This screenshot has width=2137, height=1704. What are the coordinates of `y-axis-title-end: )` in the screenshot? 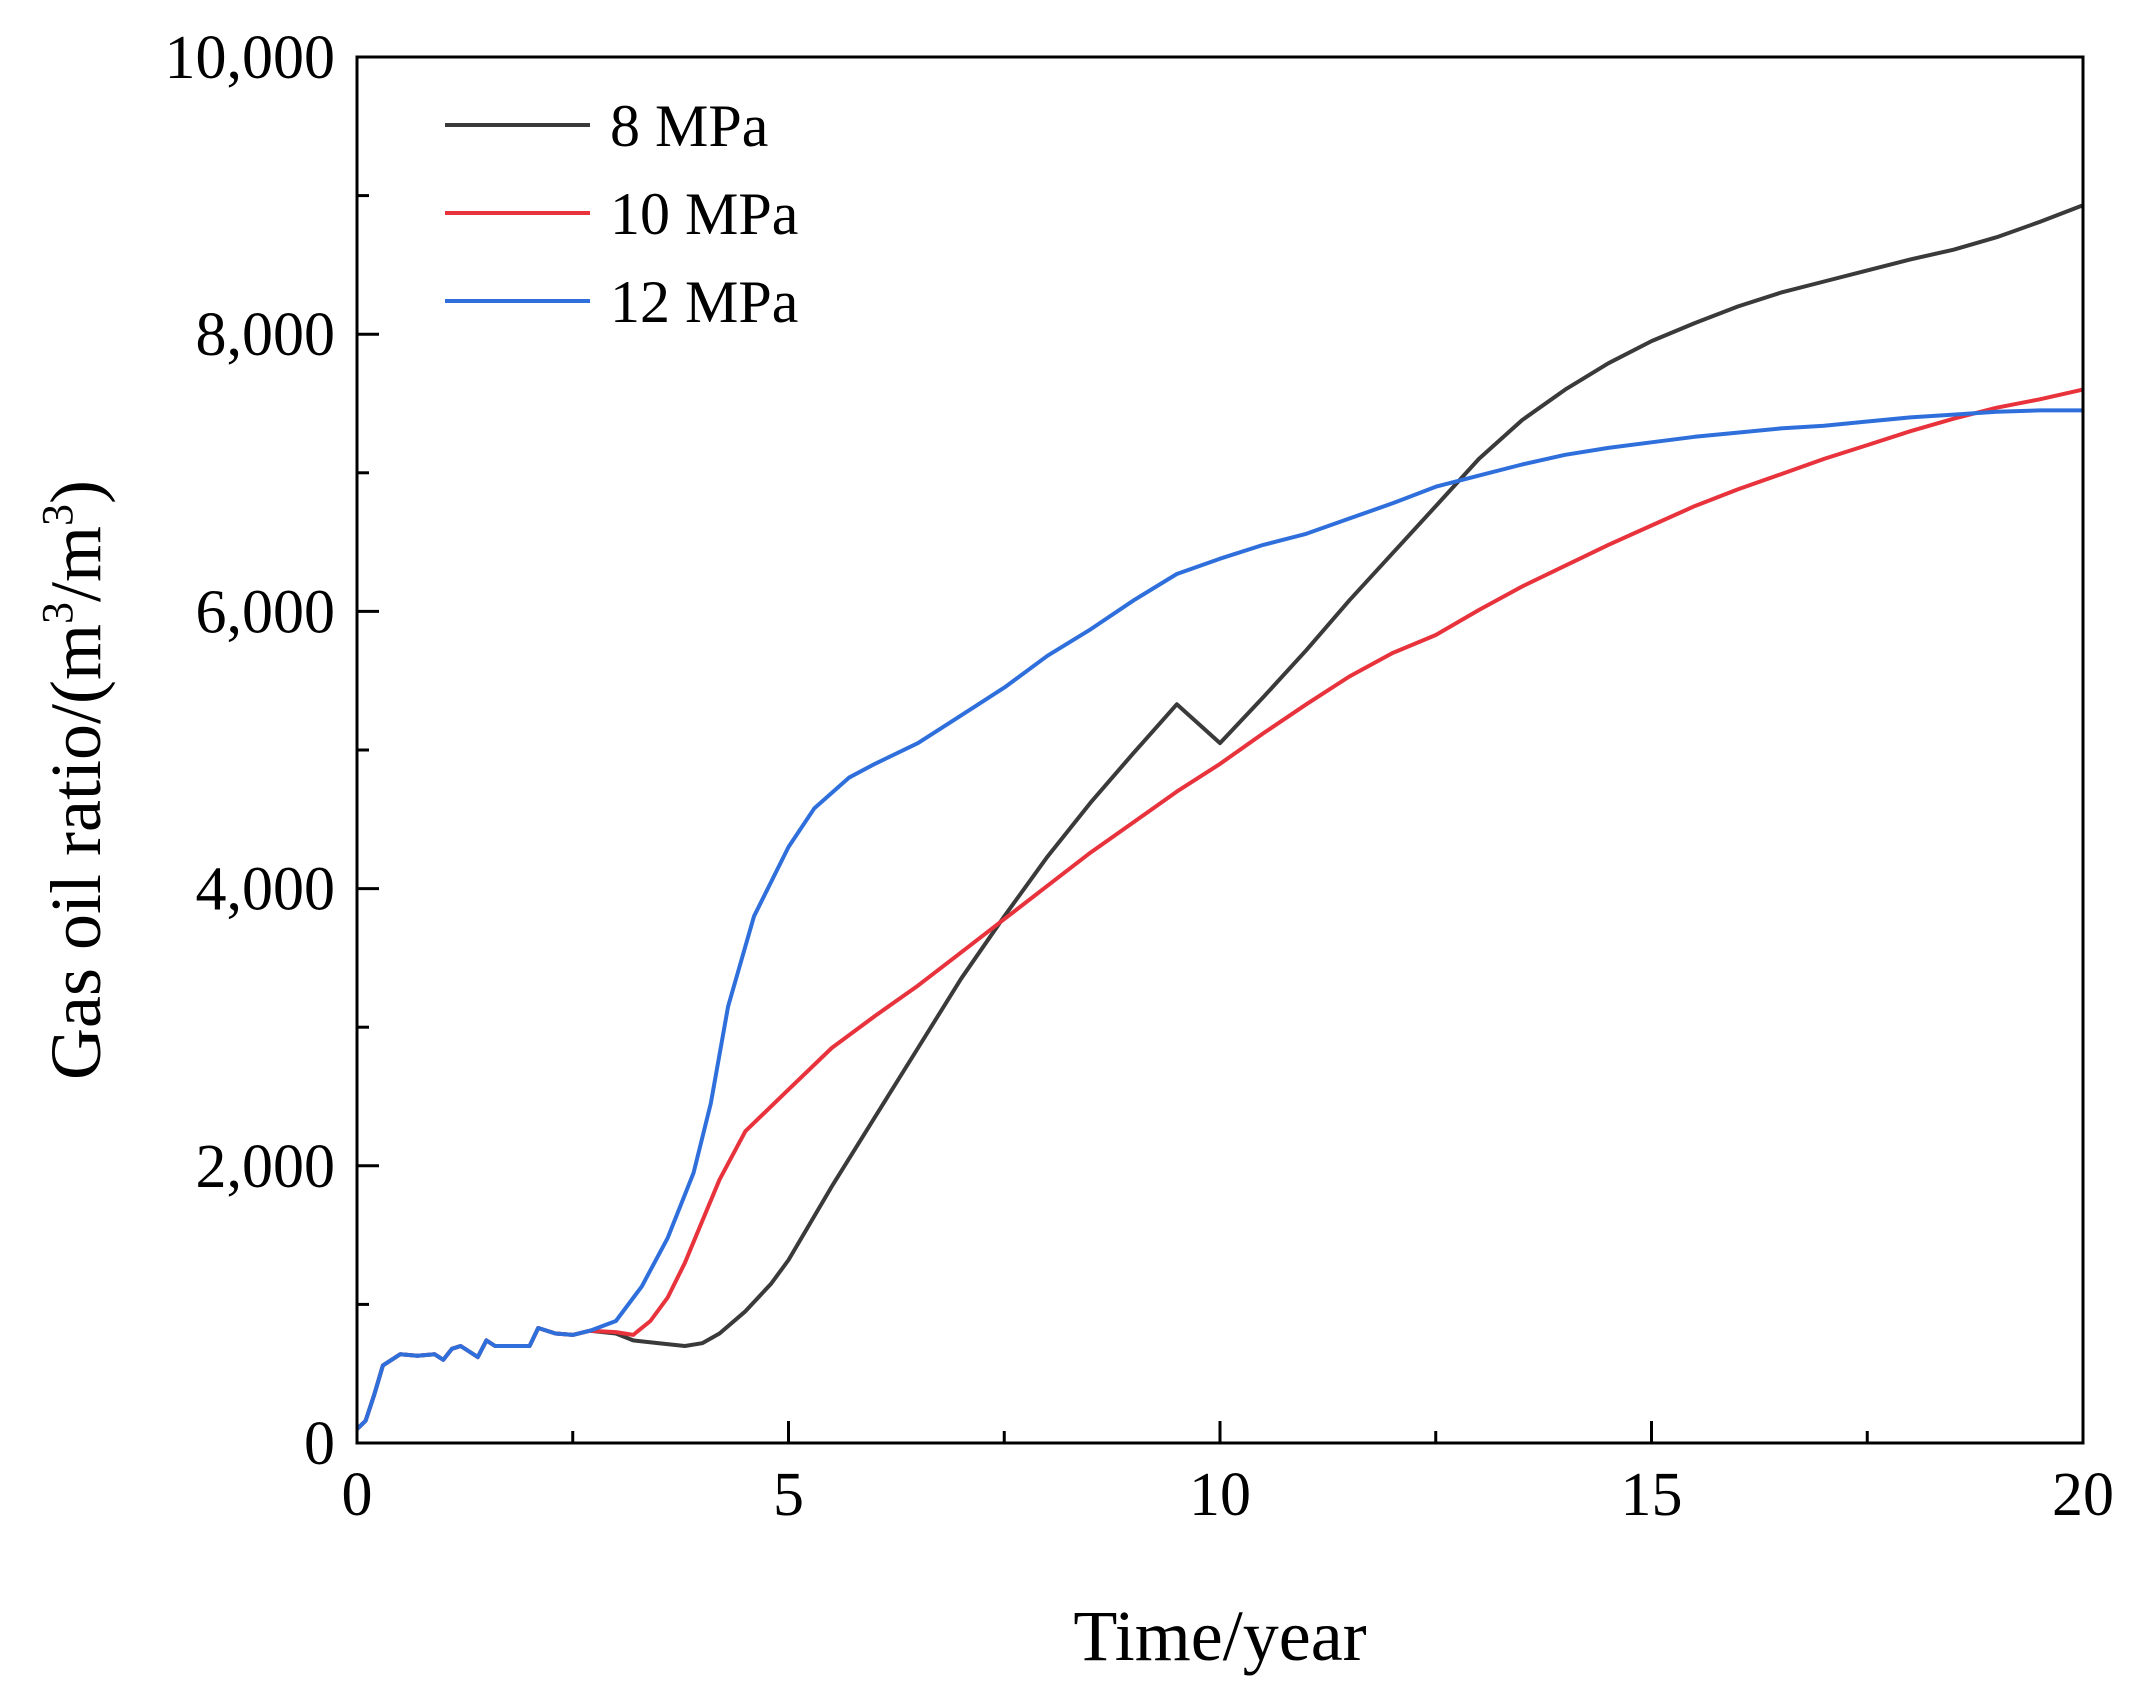 It's located at (76, 492).